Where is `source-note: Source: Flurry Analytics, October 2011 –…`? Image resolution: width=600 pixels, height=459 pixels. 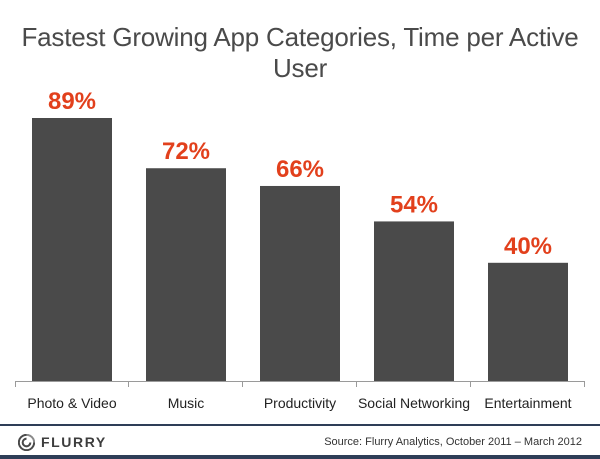
source-note: Source: Flurry Analytics, October 2011 –… is located at coordinates (453, 442).